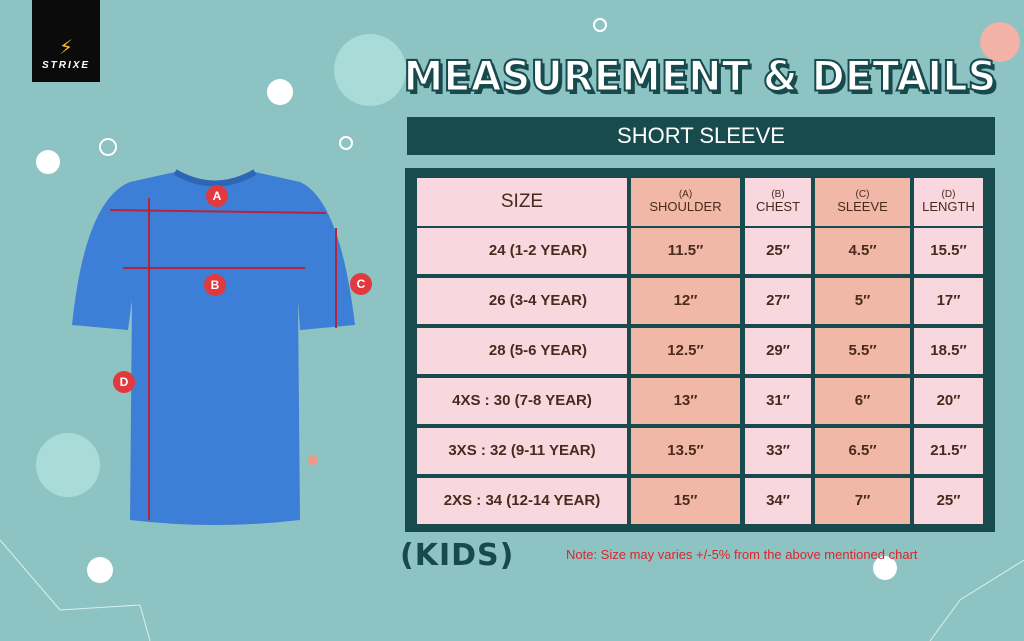 This screenshot has height=641, width=1024. I want to click on cell-size: 3XS : 32 (9-11 YEAR), so click(522, 451).